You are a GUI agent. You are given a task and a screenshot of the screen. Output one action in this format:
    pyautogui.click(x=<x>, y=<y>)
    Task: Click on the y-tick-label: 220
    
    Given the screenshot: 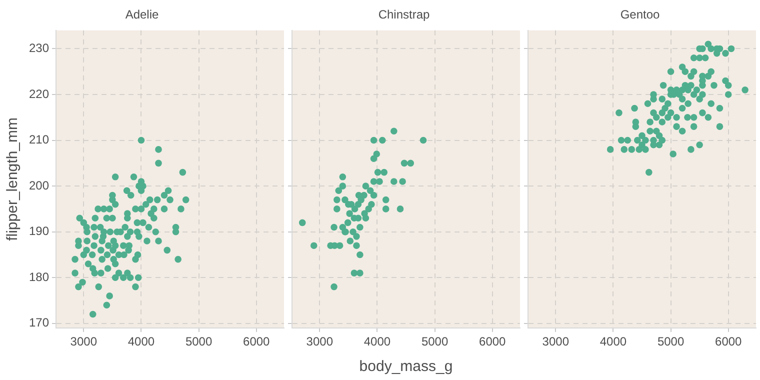 What is the action you would take?
    pyautogui.click(x=39, y=93)
    